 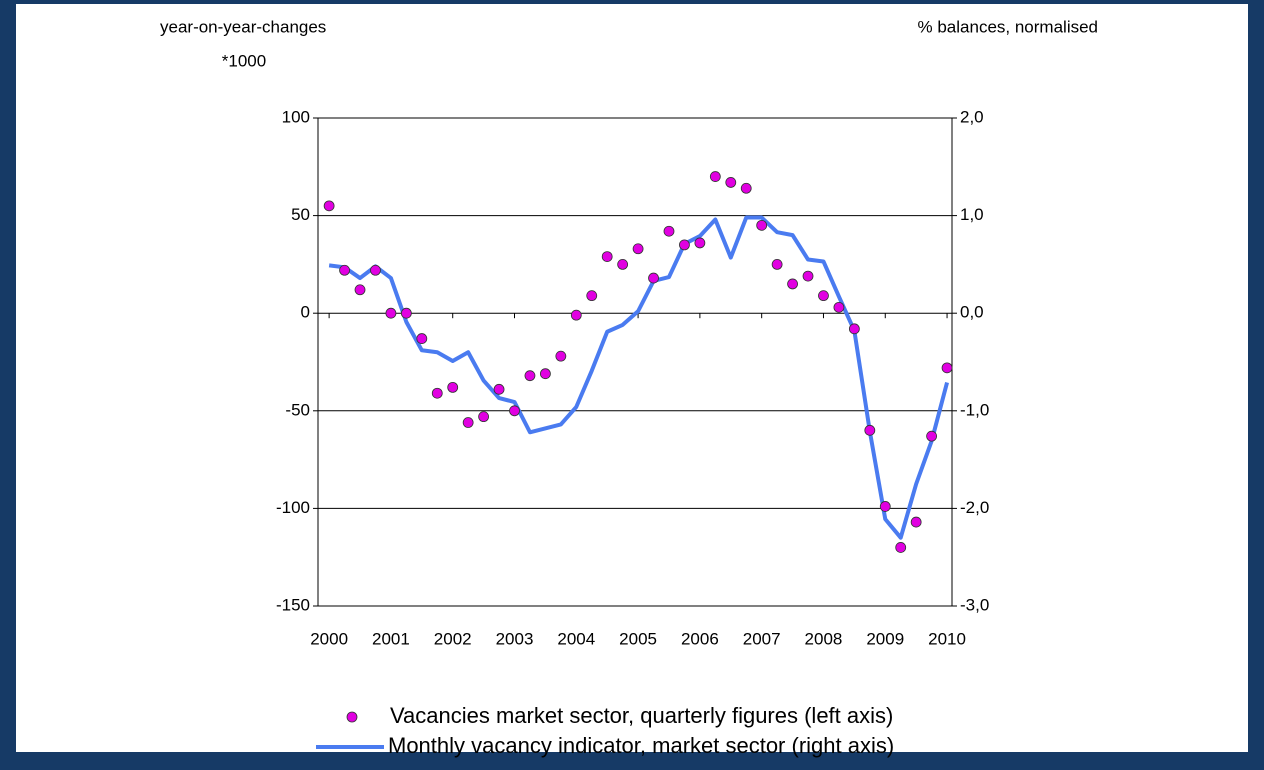 What do you see at coordinates (329, 638) in the screenshot?
I see `x-tick-label: 2000` at bounding box center [329, 638].